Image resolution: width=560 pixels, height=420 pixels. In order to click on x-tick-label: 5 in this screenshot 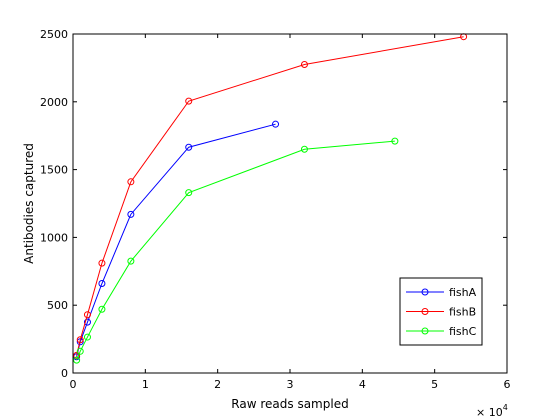, I will do `click(434, 384)`.